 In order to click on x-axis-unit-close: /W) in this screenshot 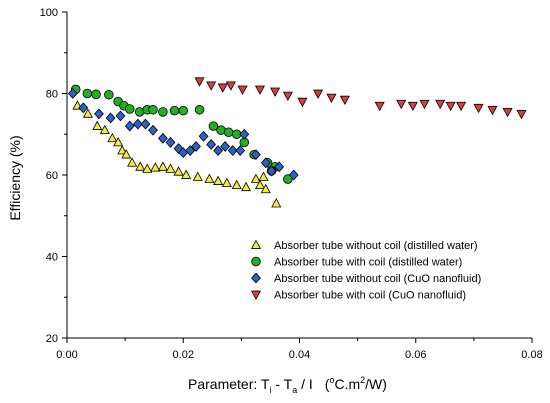, I will do `click(376, 384)`.